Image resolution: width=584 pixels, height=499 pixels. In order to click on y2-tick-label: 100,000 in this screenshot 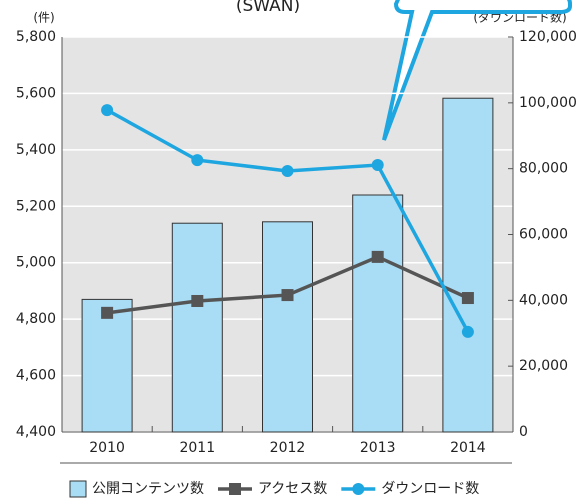, I will do `click(548, 103)`.